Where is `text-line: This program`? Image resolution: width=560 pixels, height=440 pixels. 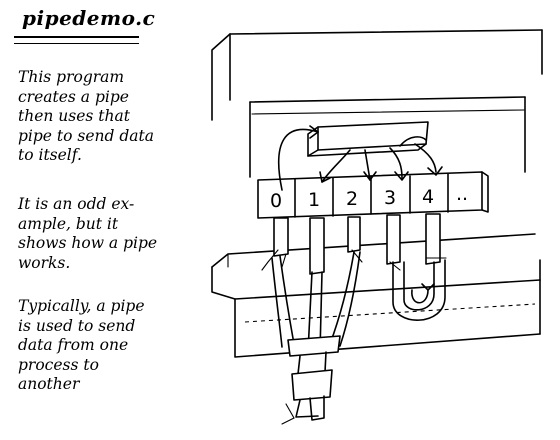 text-line: This program is located at coordinates (71, 77).